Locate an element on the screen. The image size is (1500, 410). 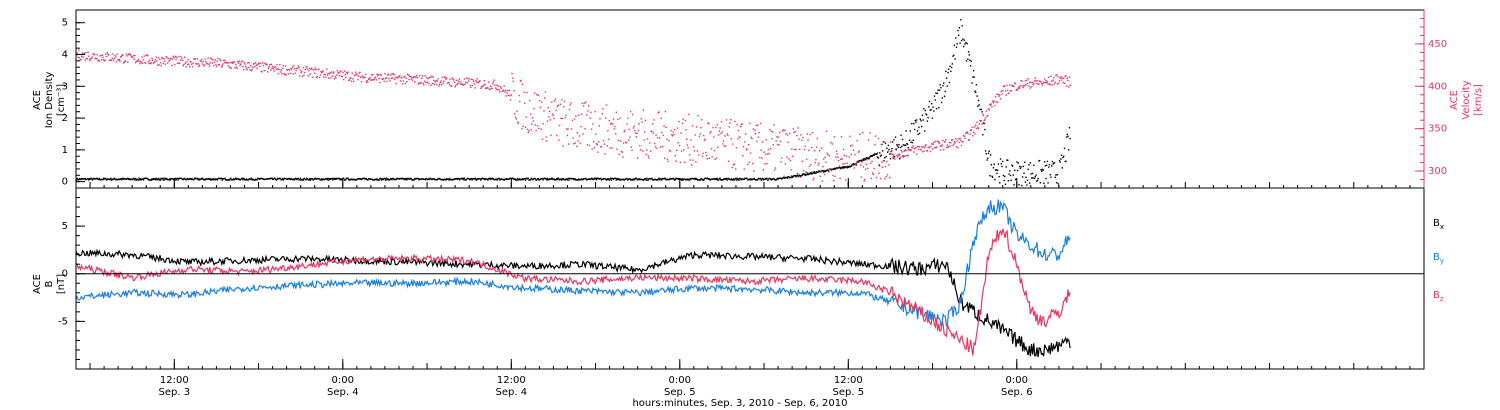
x-tick-date: Sep. 5 is located at coordinates (680, 392).